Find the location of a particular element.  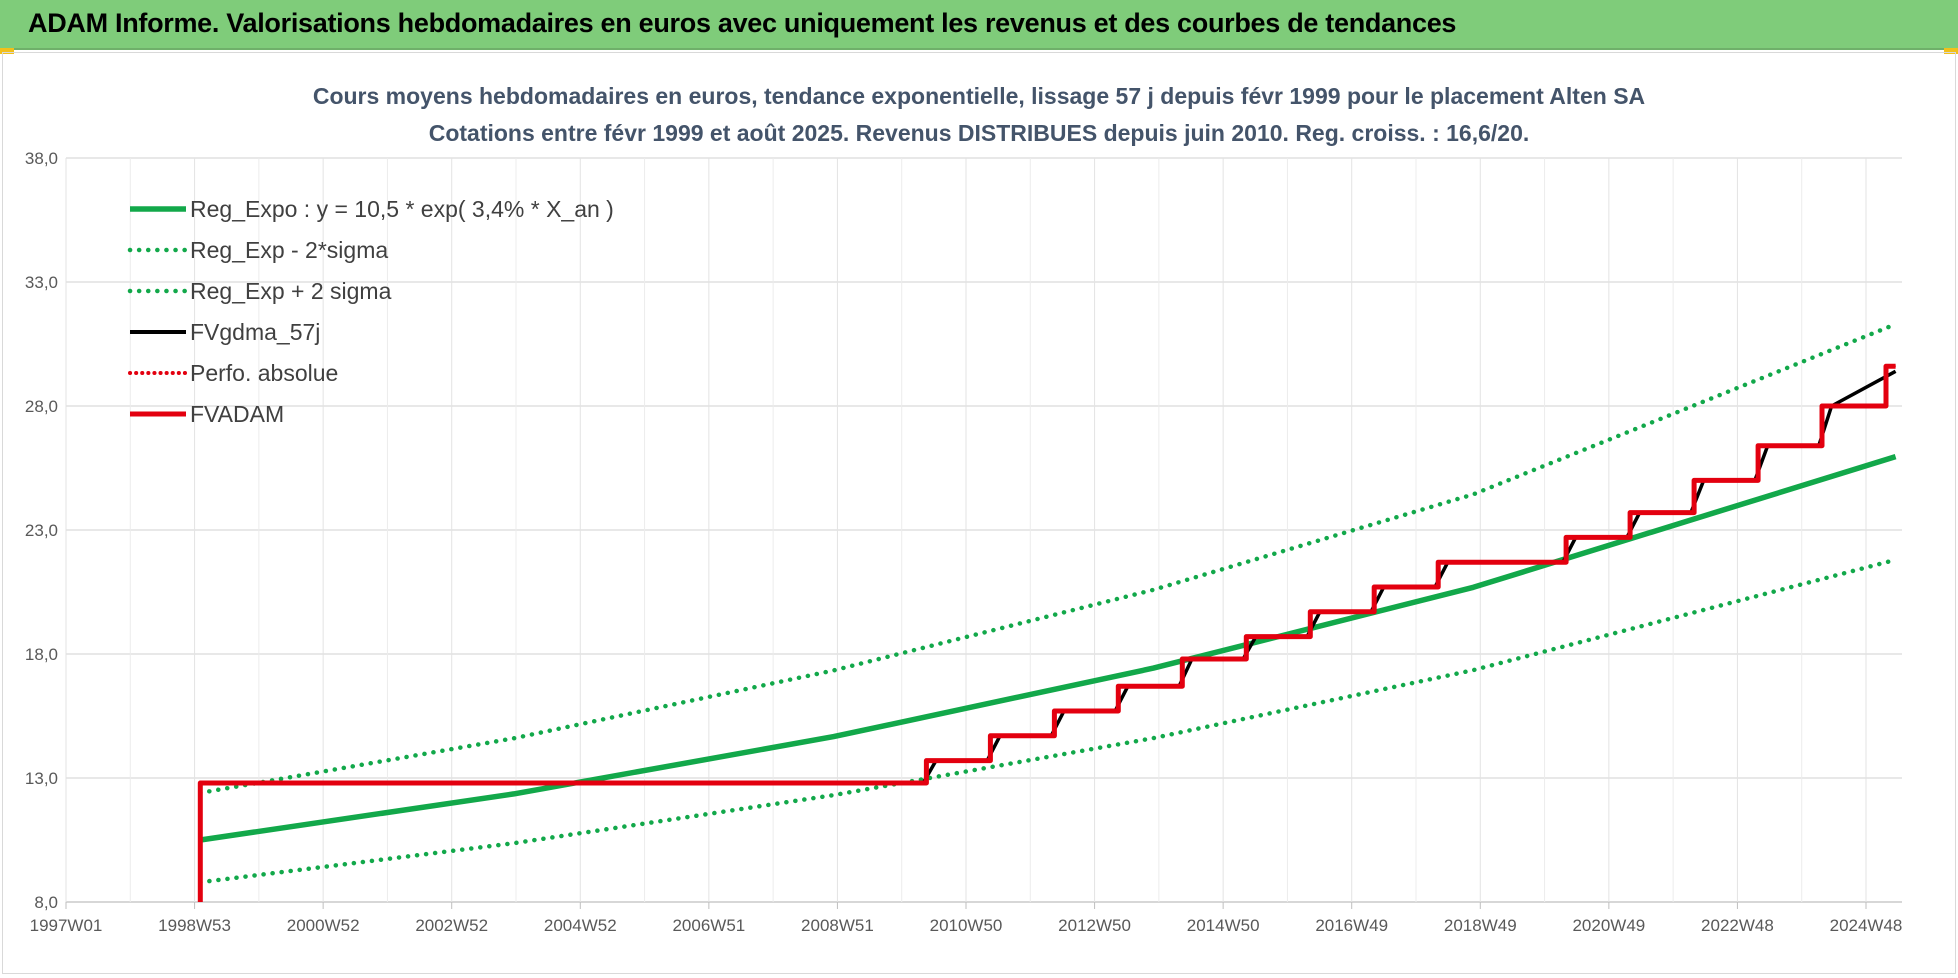

y-tick-label: 8,0 is located at coordinates (46, 902).